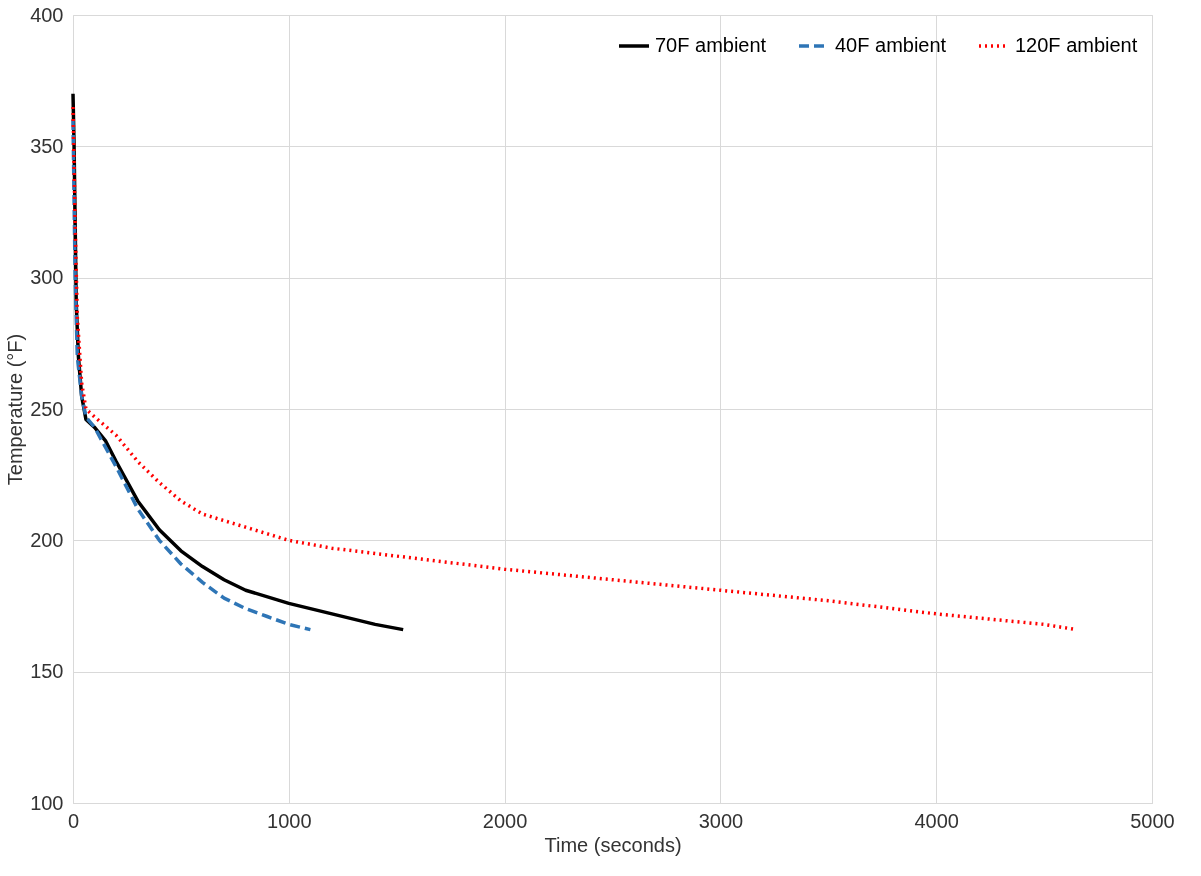 The image size is (1201, 876). Describe the element at coordinates (711, 45) in the screenshot. I see `legend-label: 70F ambient` at that location.